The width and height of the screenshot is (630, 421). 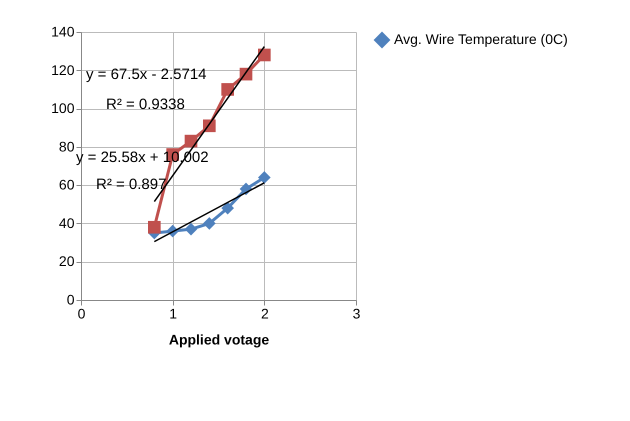 What do you see at coordinates (66, 184) in the screenshot?
I see `y-tick-label: 60` at bounding box center [66, 184].